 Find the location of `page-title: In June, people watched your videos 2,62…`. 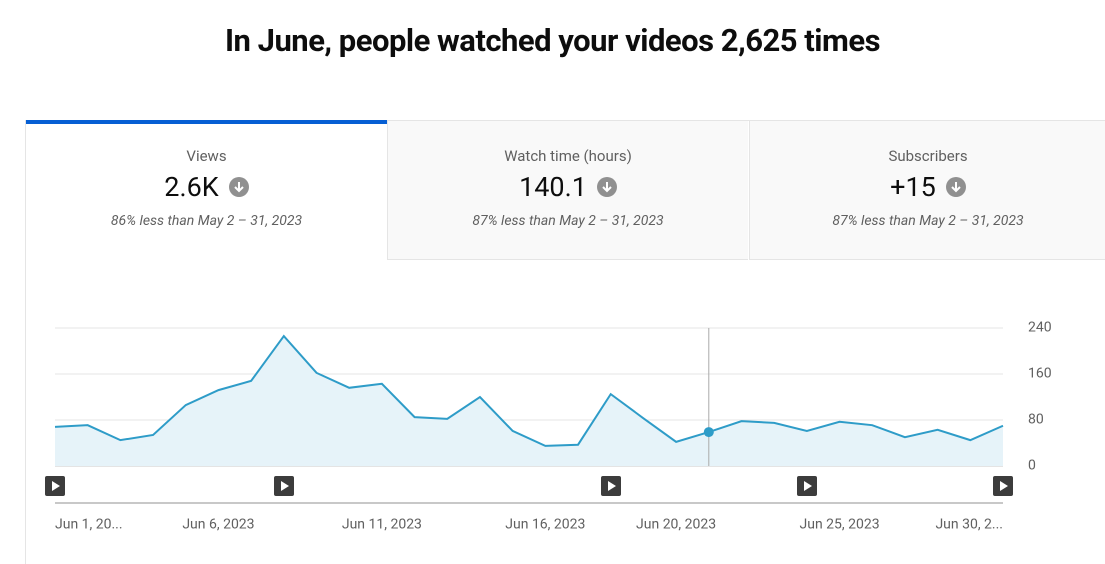

page-title: In June, people watched your videos 2,62… is located at coordinates (552, 40).